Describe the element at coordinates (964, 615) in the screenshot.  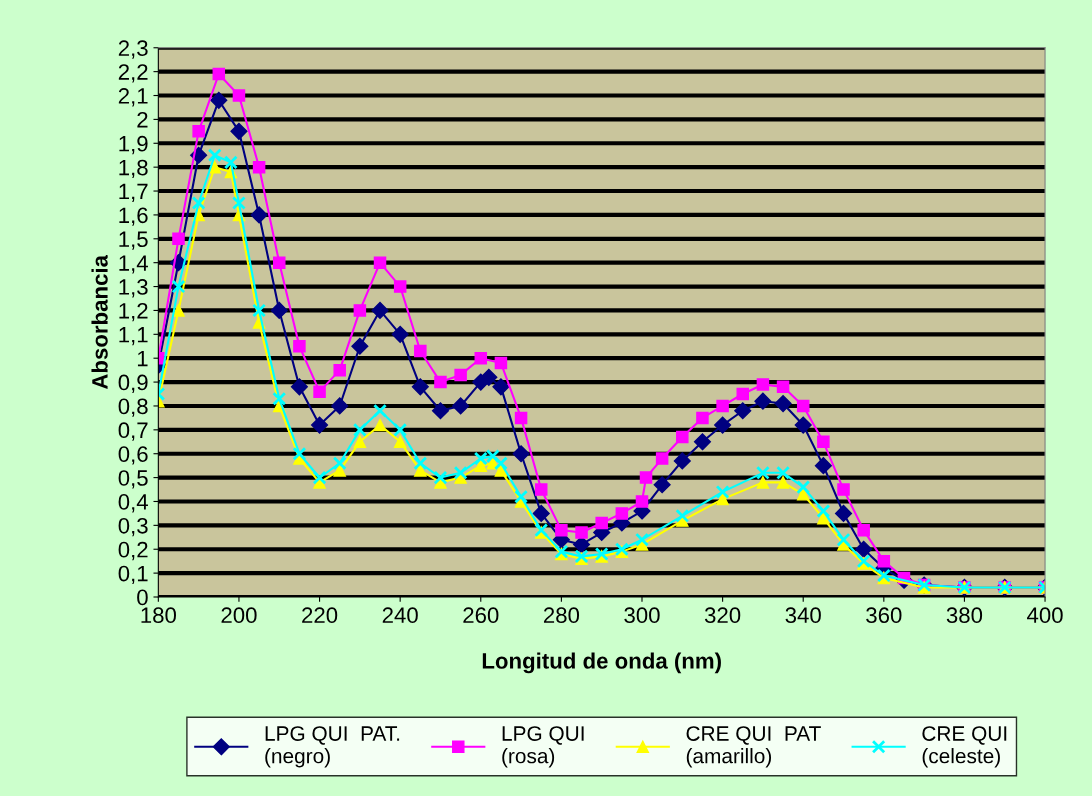
I see `x-tick-label: 380` at that location.